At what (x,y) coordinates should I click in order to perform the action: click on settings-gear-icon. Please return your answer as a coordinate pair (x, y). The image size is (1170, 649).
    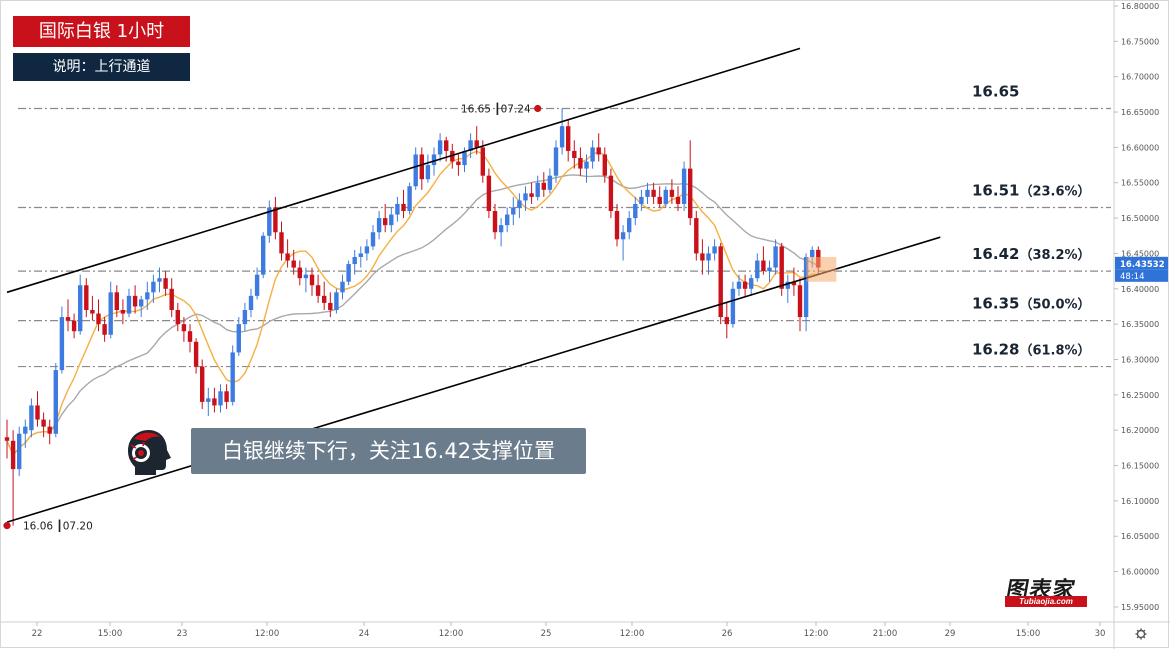
    Looking at the image, I should click on (1141, 634).